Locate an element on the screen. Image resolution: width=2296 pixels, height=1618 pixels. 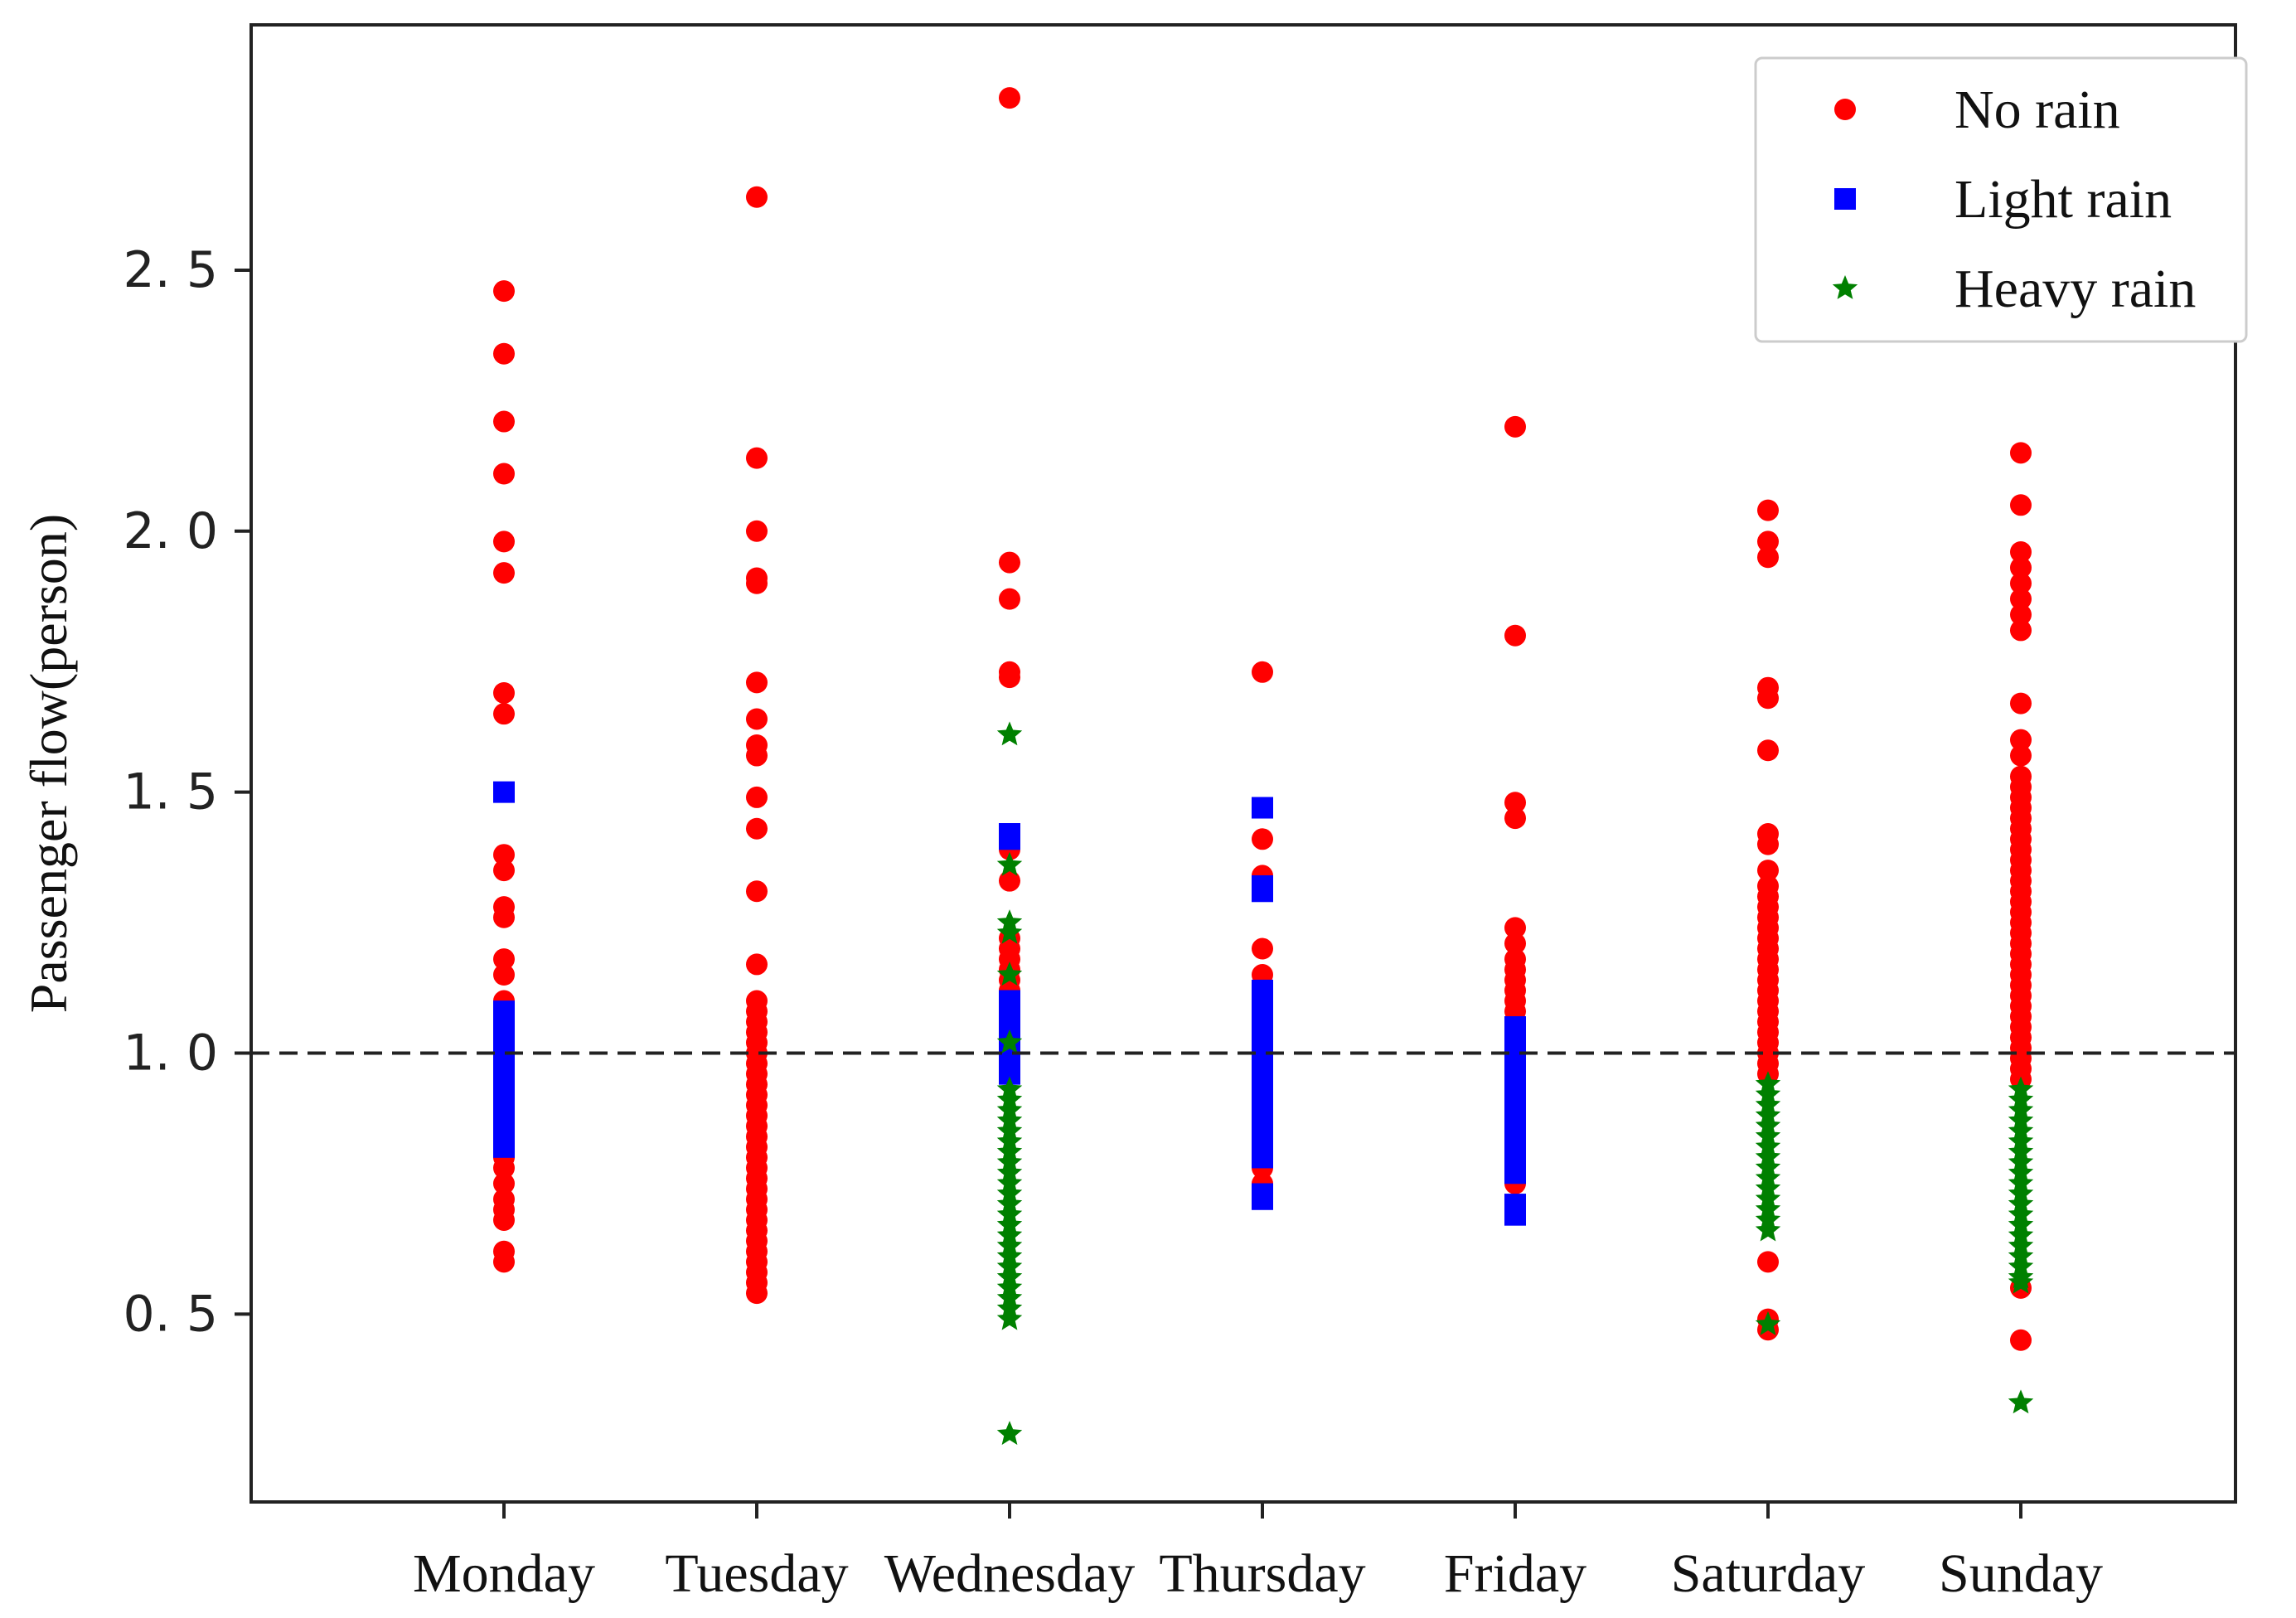
legend-marker-no-rain is located at coordinates (1845, 109).